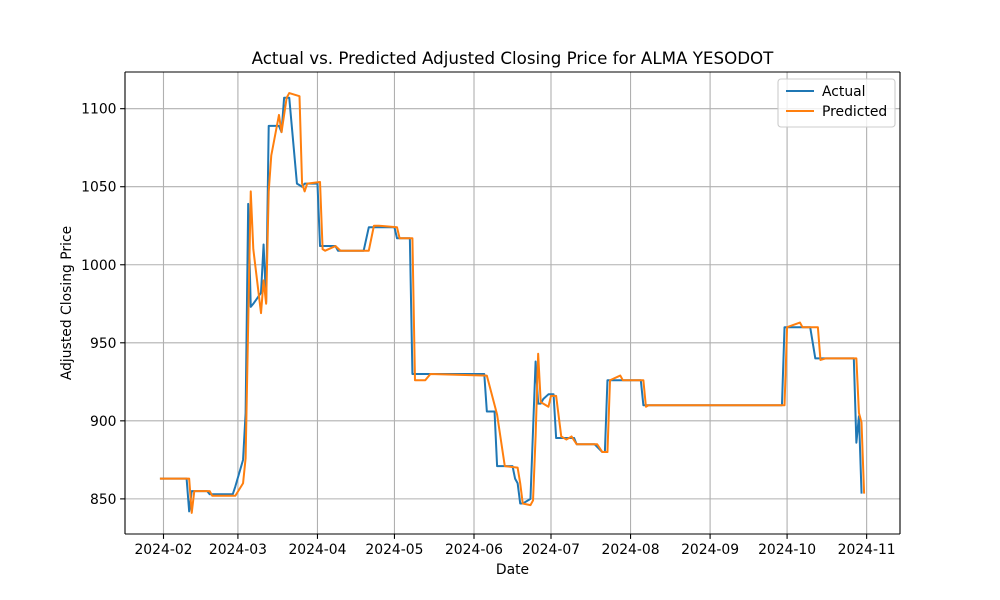 This screenshot has width=1000, height=600. Describe the element at coordinates (854, 112) in the screenshot. I see `legend-label-predicted: Predicted` at that location.